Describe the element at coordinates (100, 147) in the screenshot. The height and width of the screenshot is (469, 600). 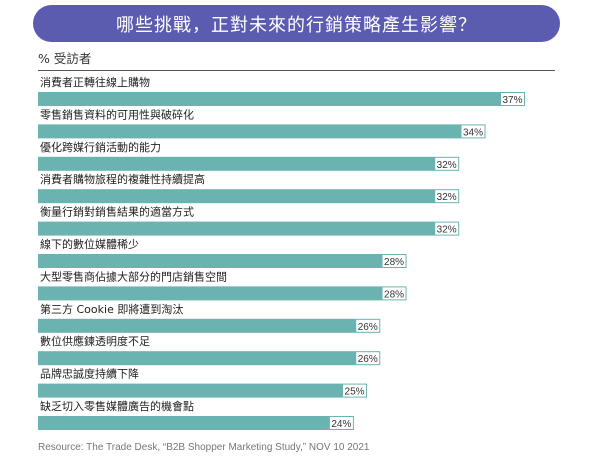
I see `category-label: 優化跨媒行銷活動的能力` at that location.